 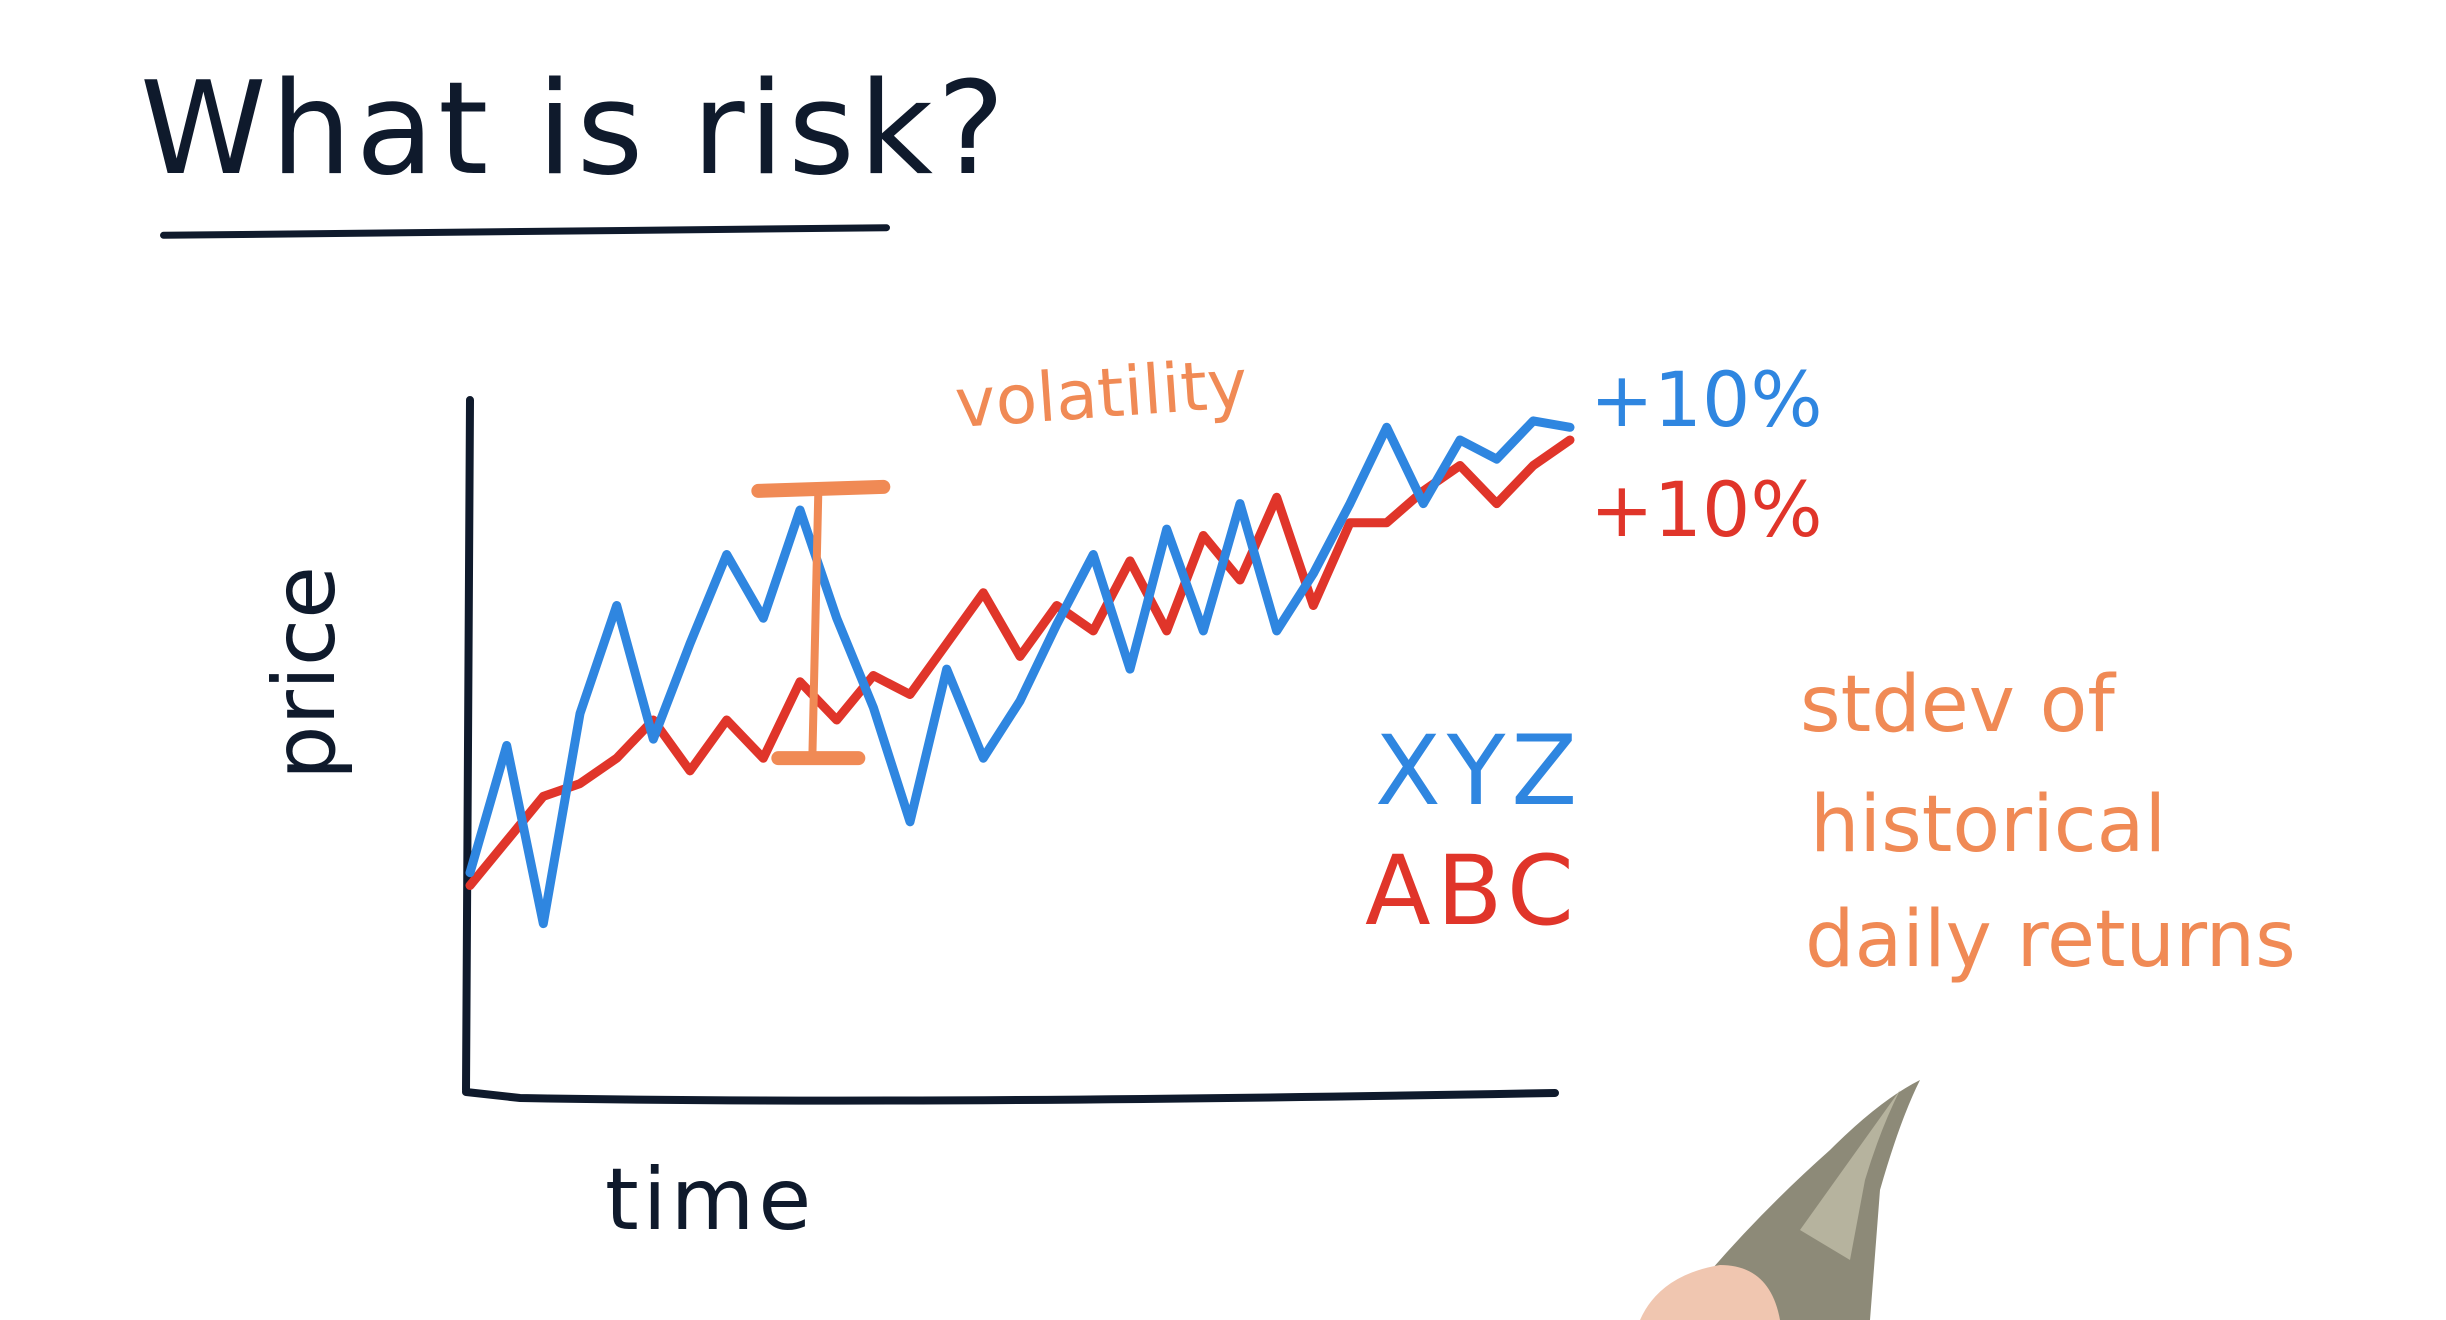 I want to click on abc-return-label: +10%, so click(x=1706, y=509).